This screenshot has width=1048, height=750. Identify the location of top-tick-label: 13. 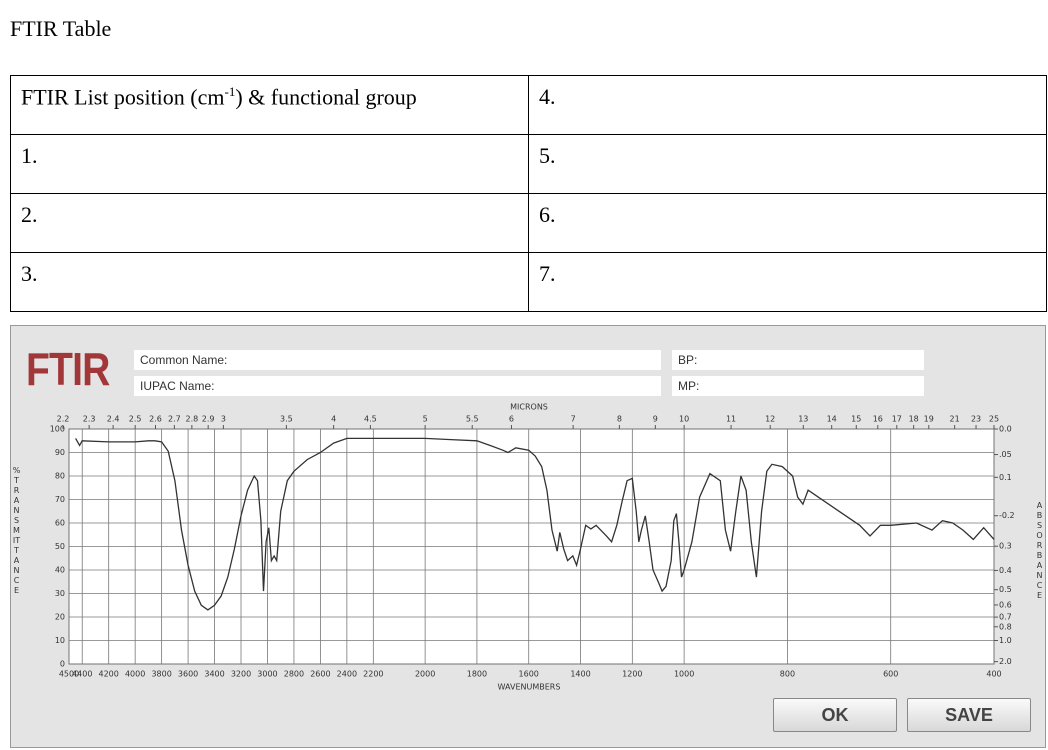
(803, 419).